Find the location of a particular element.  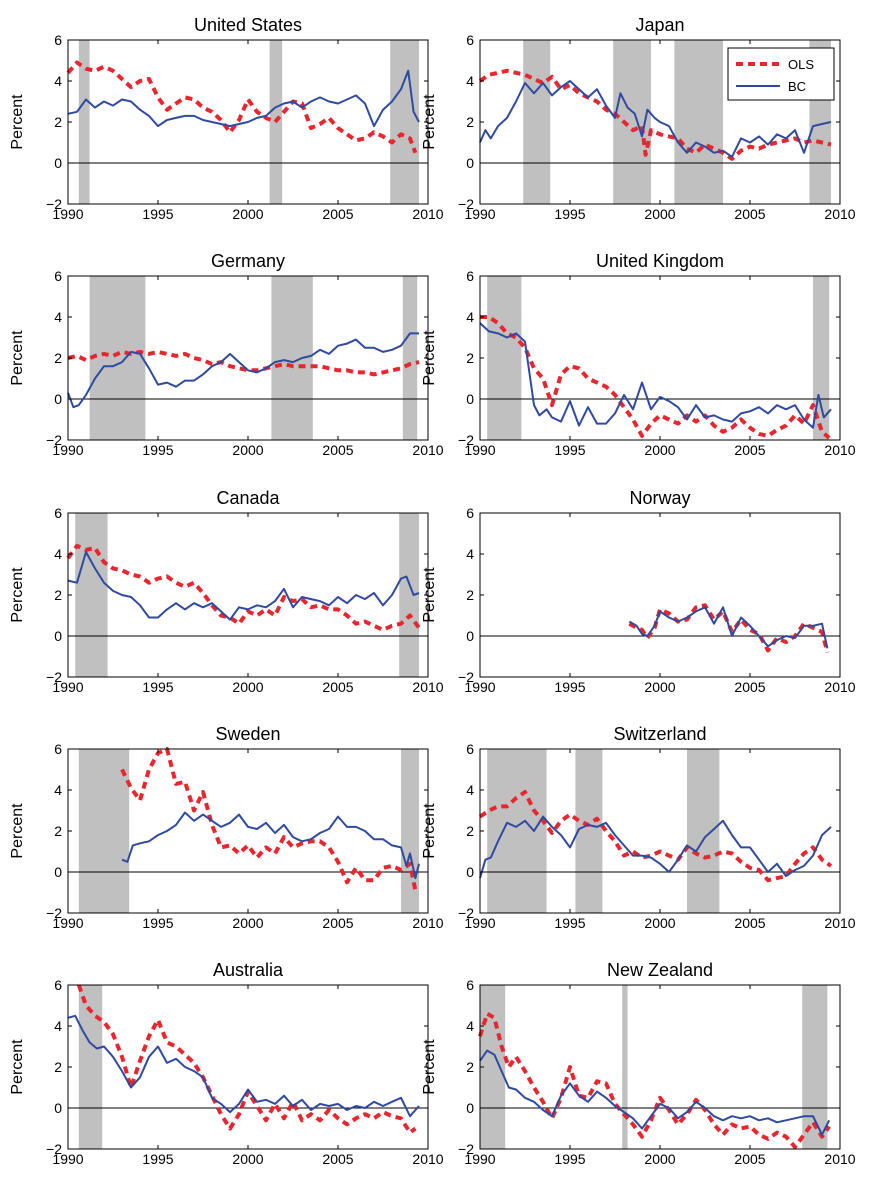

chart-title: Norway is located at coordinates (659, 498).